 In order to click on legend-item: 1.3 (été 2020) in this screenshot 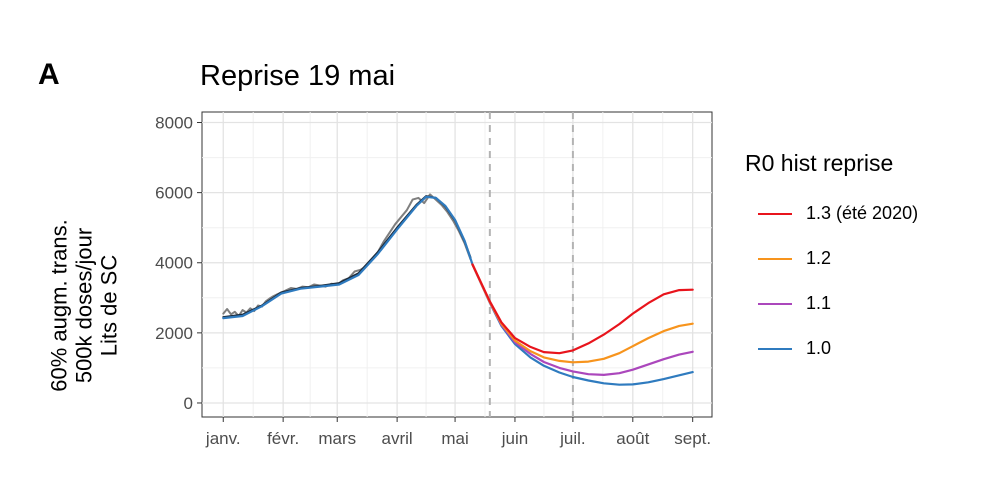, I will do `click(831, 213)`.